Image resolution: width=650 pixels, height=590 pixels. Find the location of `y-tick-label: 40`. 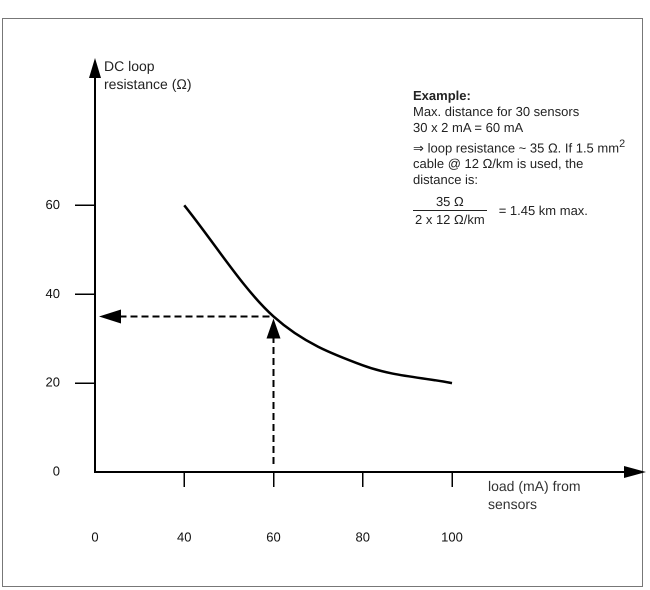

y-tick-label: 40 is located at coordinates (53, 293).